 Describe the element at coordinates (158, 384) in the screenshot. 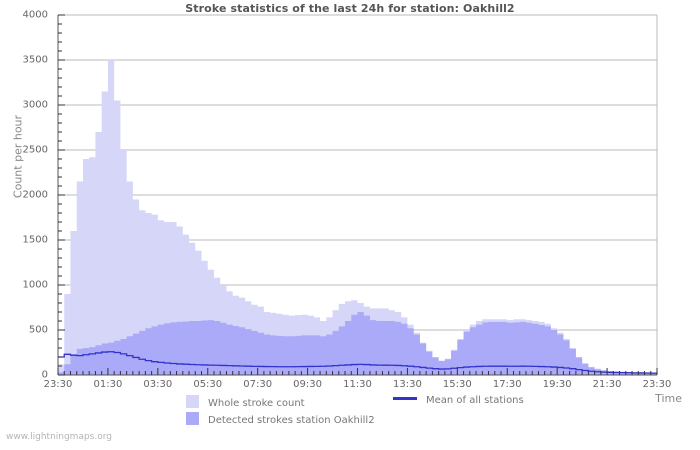

I see `x-tick-label: 03:30` at that location.